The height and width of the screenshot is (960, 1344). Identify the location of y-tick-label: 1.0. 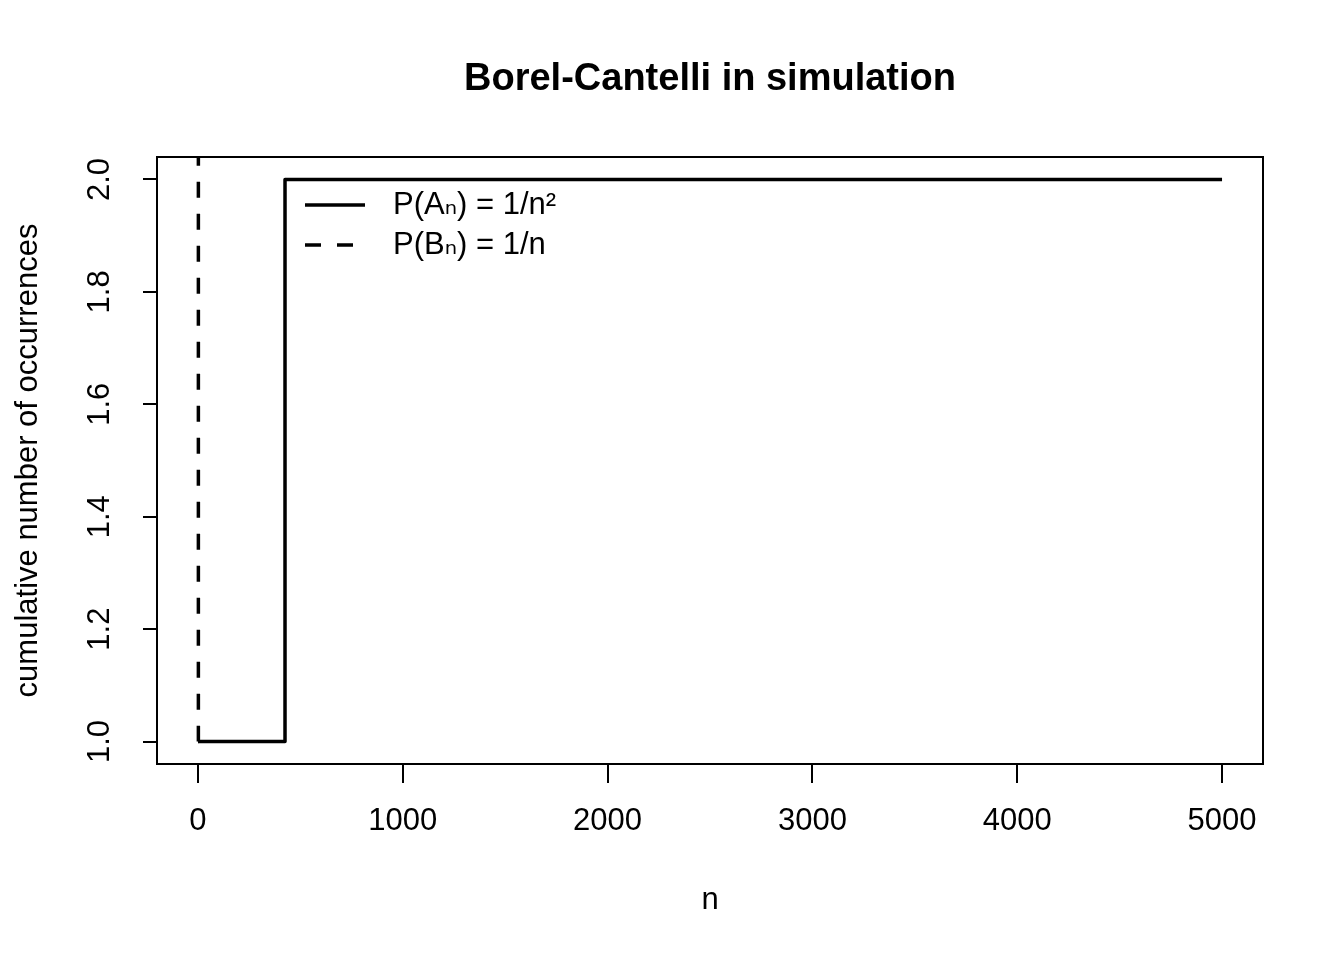
(98, 741).